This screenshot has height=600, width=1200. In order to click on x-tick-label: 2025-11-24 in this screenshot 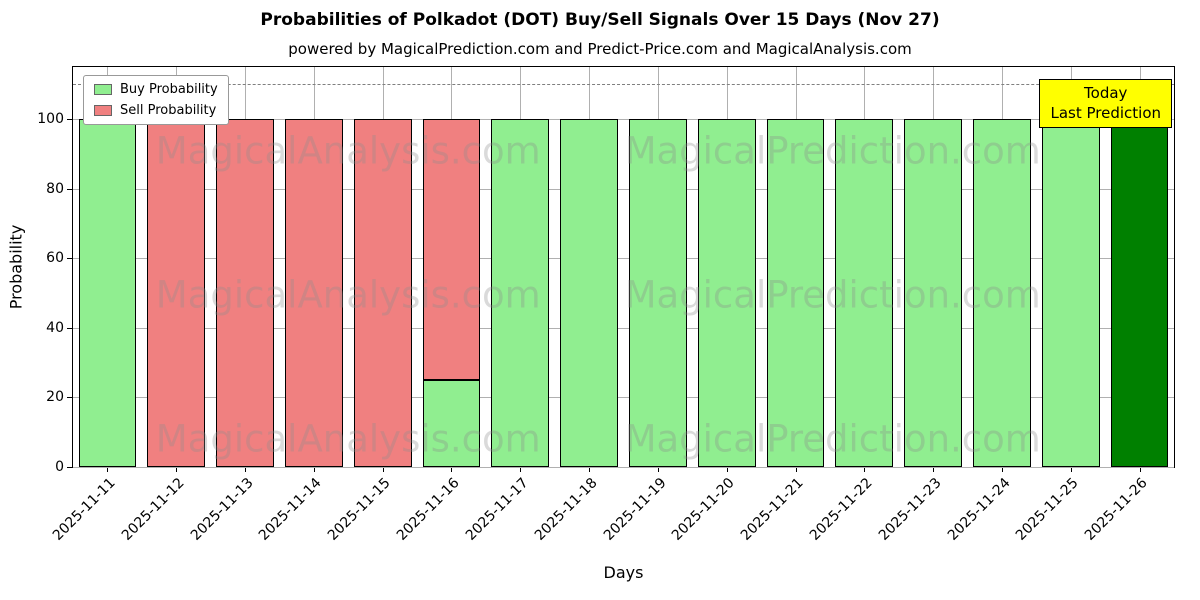, I will do `click(979, 509)`.